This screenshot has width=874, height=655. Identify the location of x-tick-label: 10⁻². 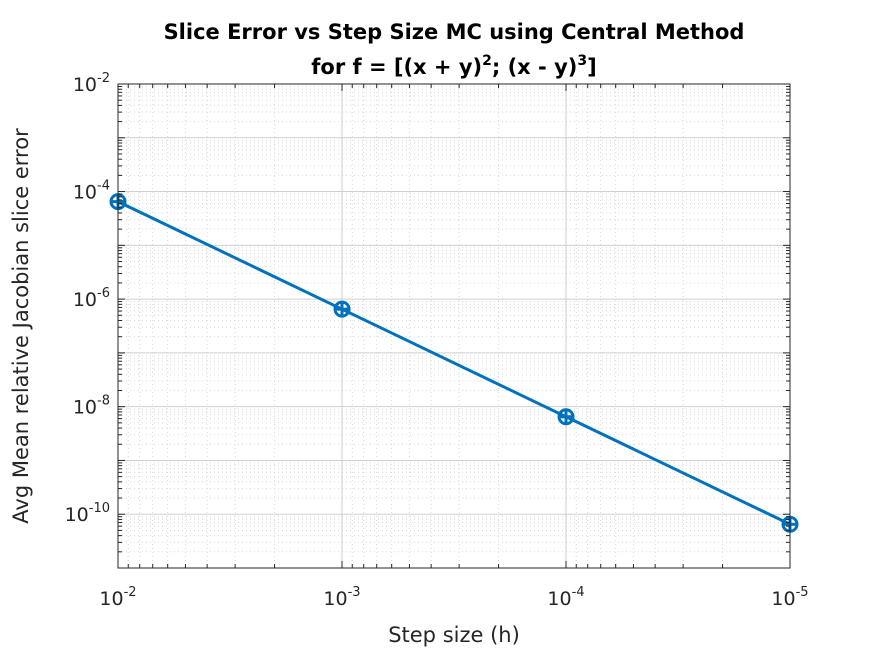
(117, 597).